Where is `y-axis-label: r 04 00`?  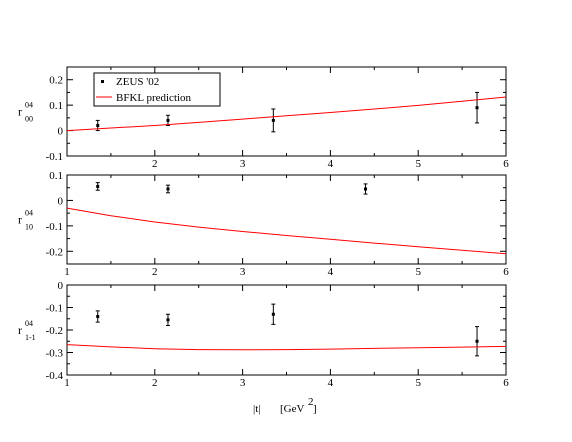
y-axis-label: r 04 00 is located at coordinates (25, 112).